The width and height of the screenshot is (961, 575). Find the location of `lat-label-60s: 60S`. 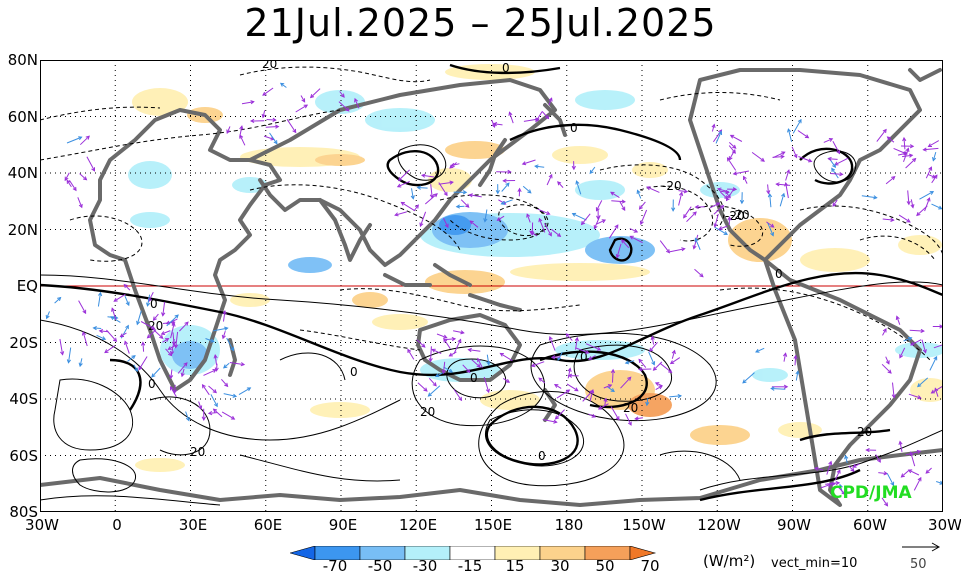

lat-label-60s: 60S is located at coordinates (23, 456).